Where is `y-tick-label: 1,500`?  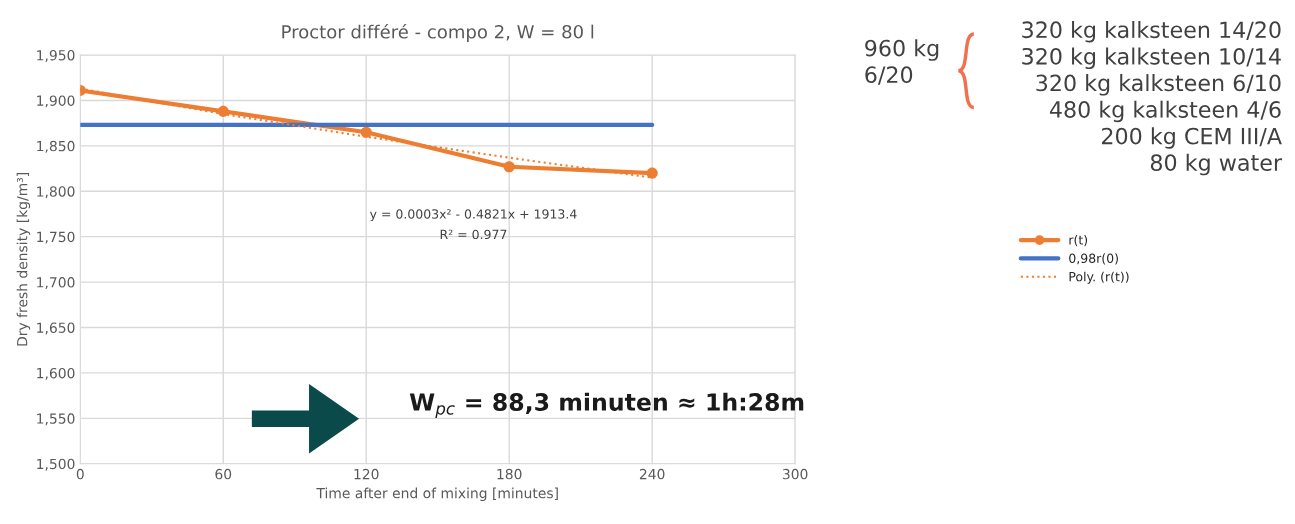 y-tick-label: 1,500 is located at coordinates (56, 464).